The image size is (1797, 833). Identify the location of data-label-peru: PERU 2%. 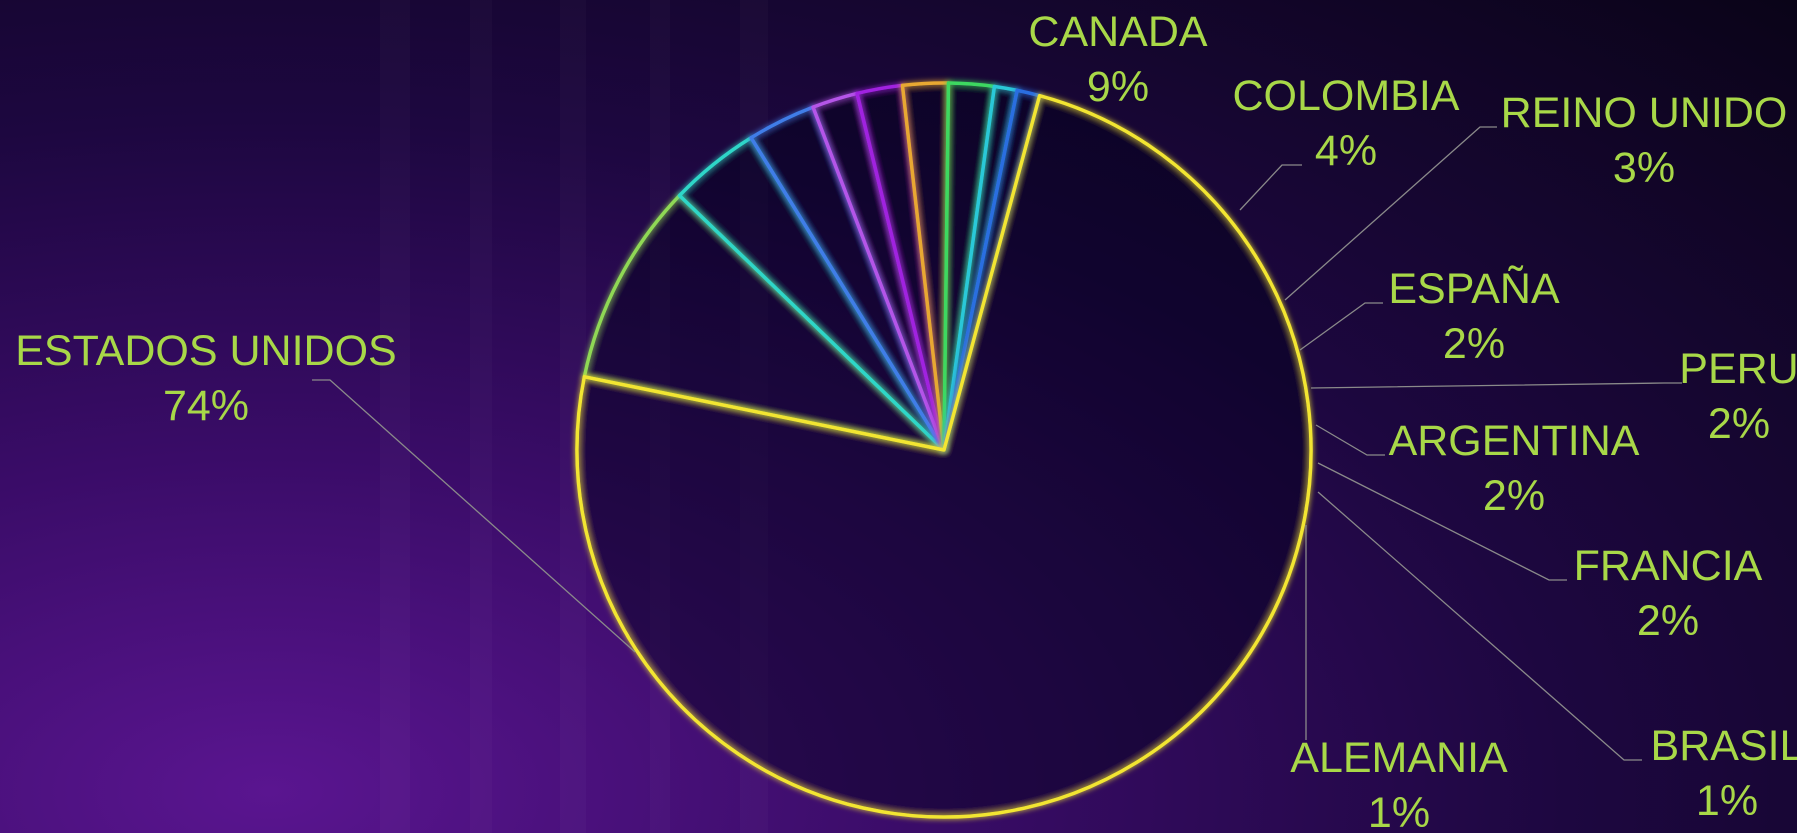
(1738, 396).